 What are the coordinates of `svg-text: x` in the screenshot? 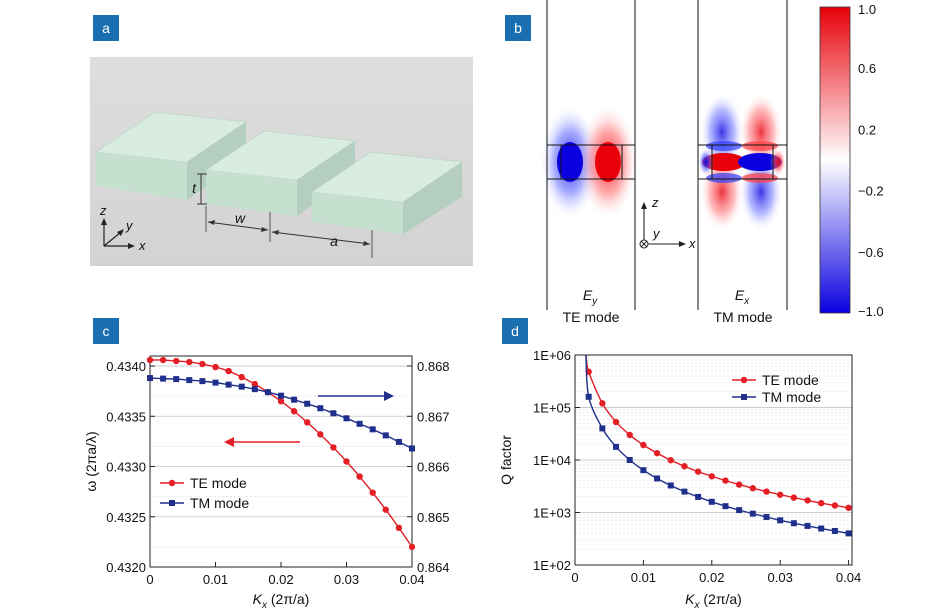 It's located at (692, 243).